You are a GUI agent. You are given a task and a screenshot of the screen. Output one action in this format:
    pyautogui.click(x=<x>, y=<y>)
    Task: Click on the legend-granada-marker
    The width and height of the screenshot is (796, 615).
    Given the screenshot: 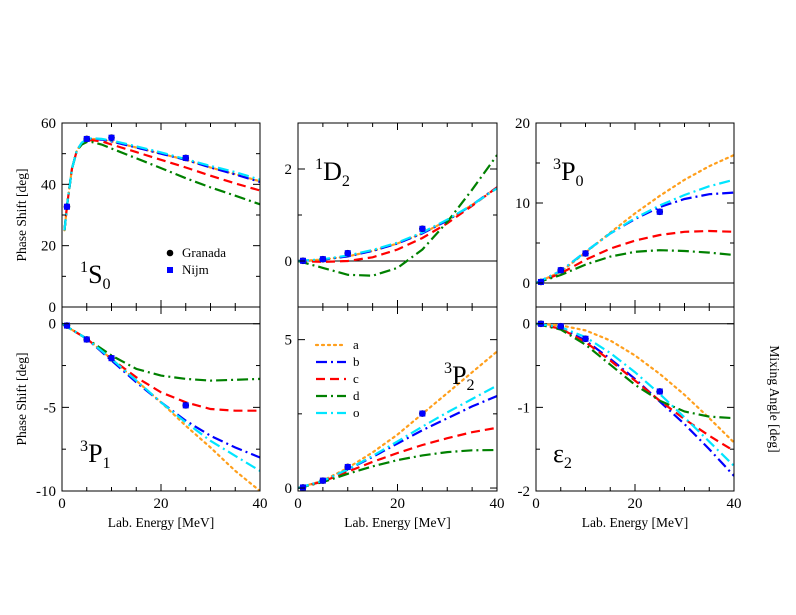 What is the action you would take?
    pyautogui.click(x=170, y=253)
    